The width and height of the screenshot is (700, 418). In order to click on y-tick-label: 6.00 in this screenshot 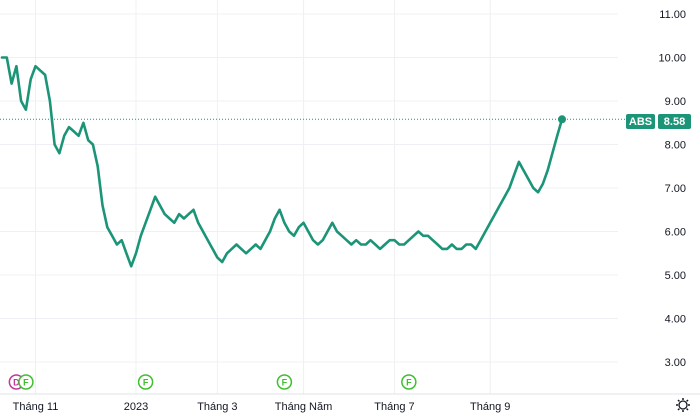, I will do `click(675, 233)`.